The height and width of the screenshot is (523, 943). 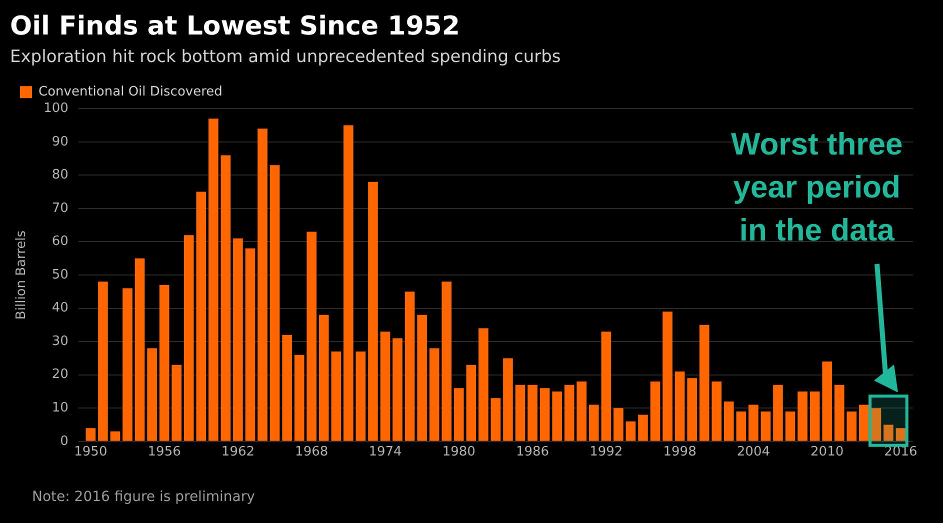 I want to click on x-tick-label: 2010, so click(x=827, y=452).